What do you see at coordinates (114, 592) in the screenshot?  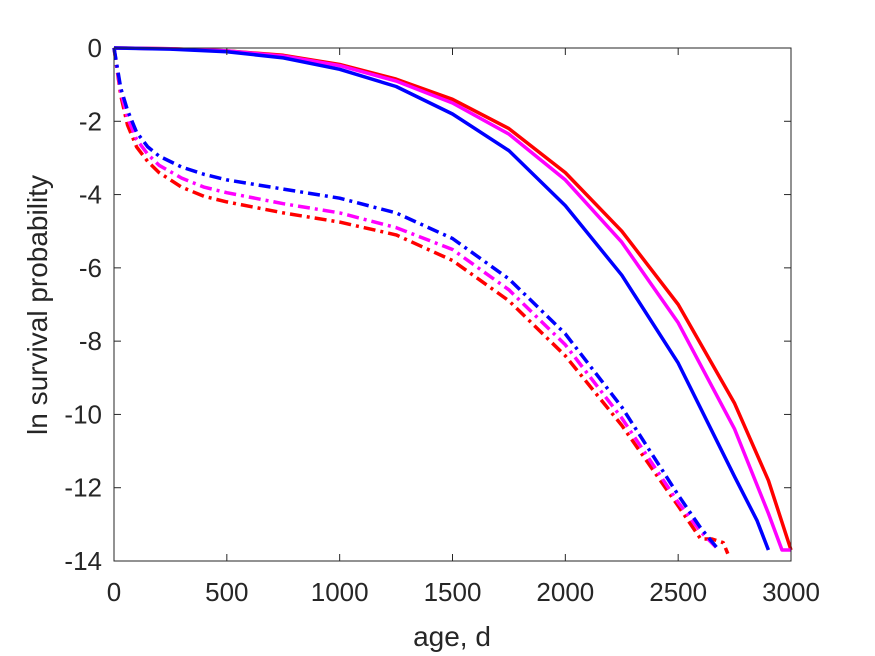 I see `x-tick-label: 0` at bounding box center [114, 592].